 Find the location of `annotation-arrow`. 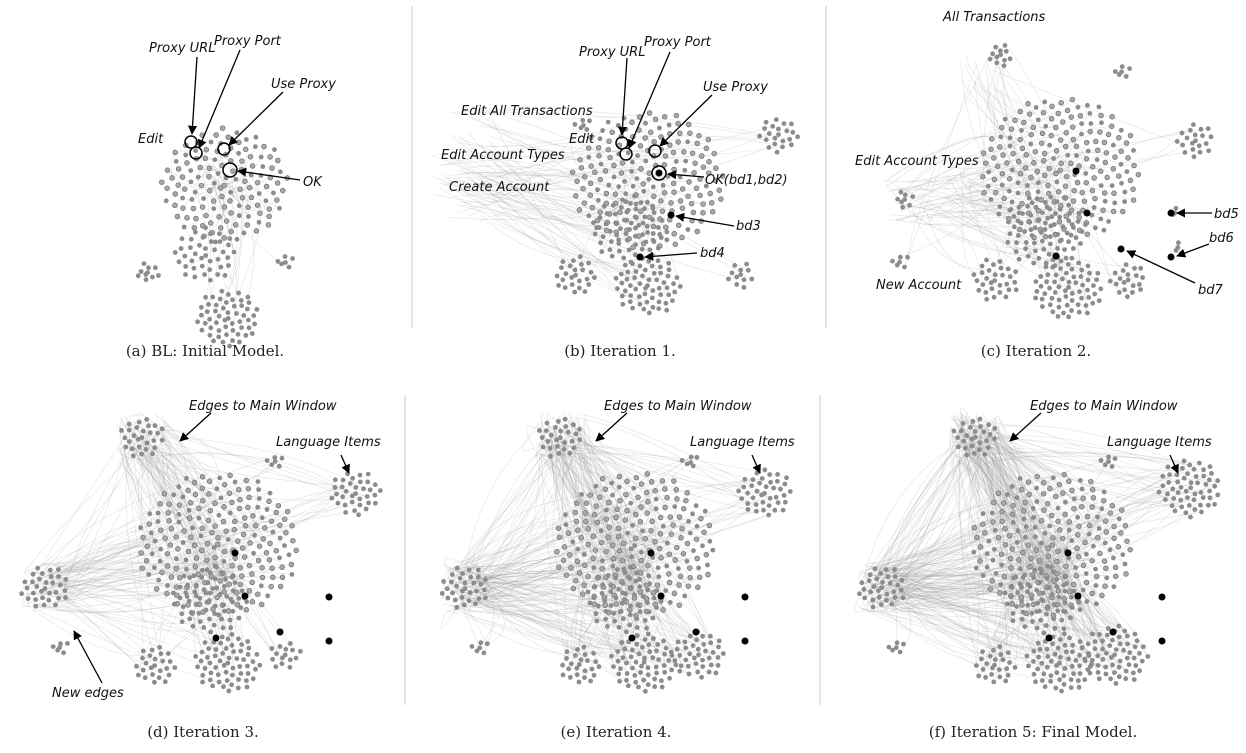

annotation-arrow is located at coordinates (1025, 427).